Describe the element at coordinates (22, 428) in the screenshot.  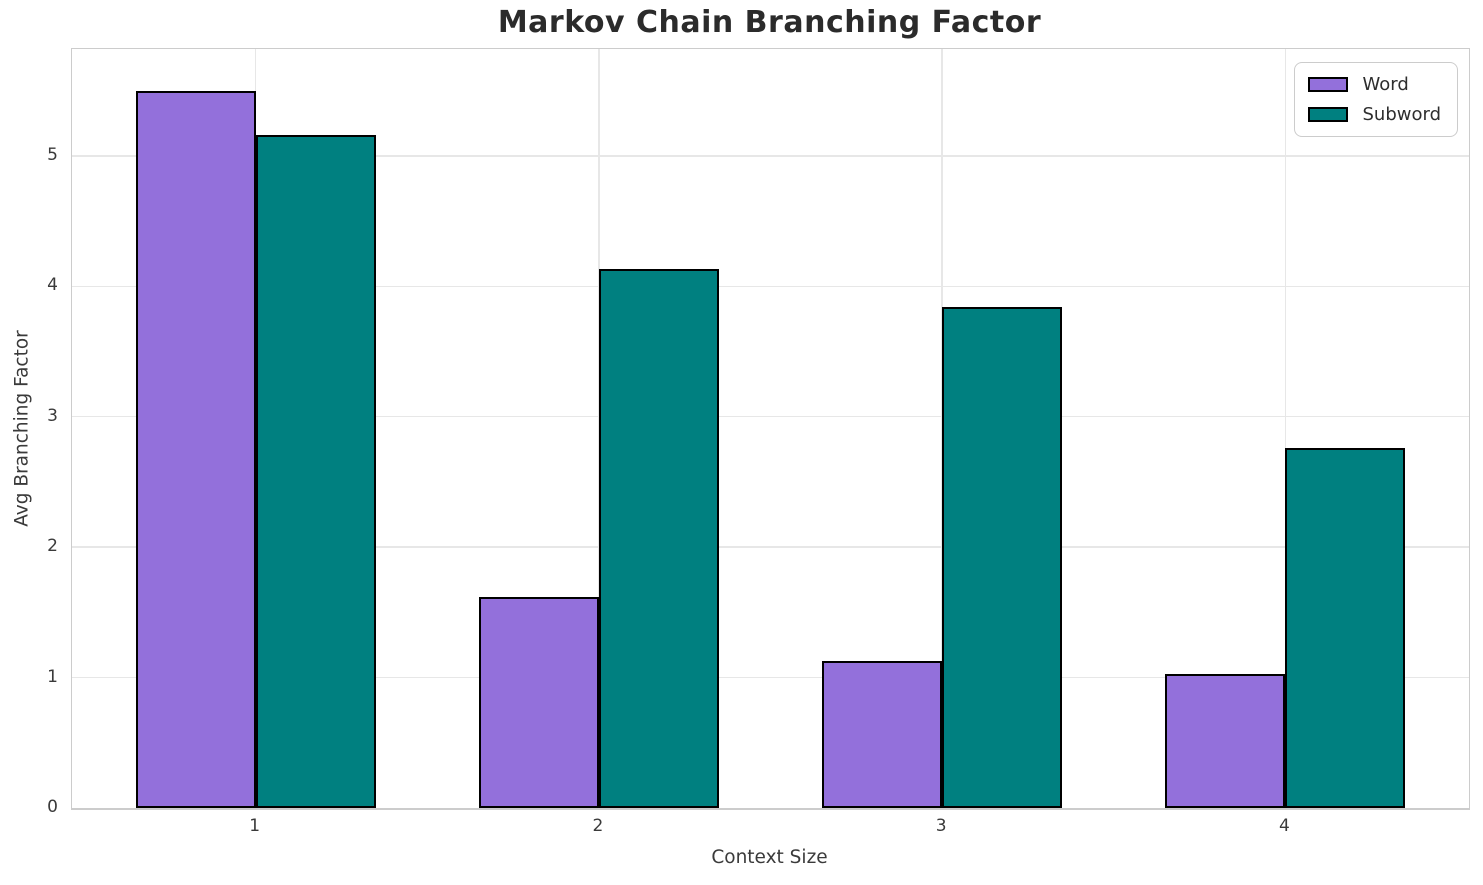
I see `y-axis-label: Avg Branching Factor` at that location.